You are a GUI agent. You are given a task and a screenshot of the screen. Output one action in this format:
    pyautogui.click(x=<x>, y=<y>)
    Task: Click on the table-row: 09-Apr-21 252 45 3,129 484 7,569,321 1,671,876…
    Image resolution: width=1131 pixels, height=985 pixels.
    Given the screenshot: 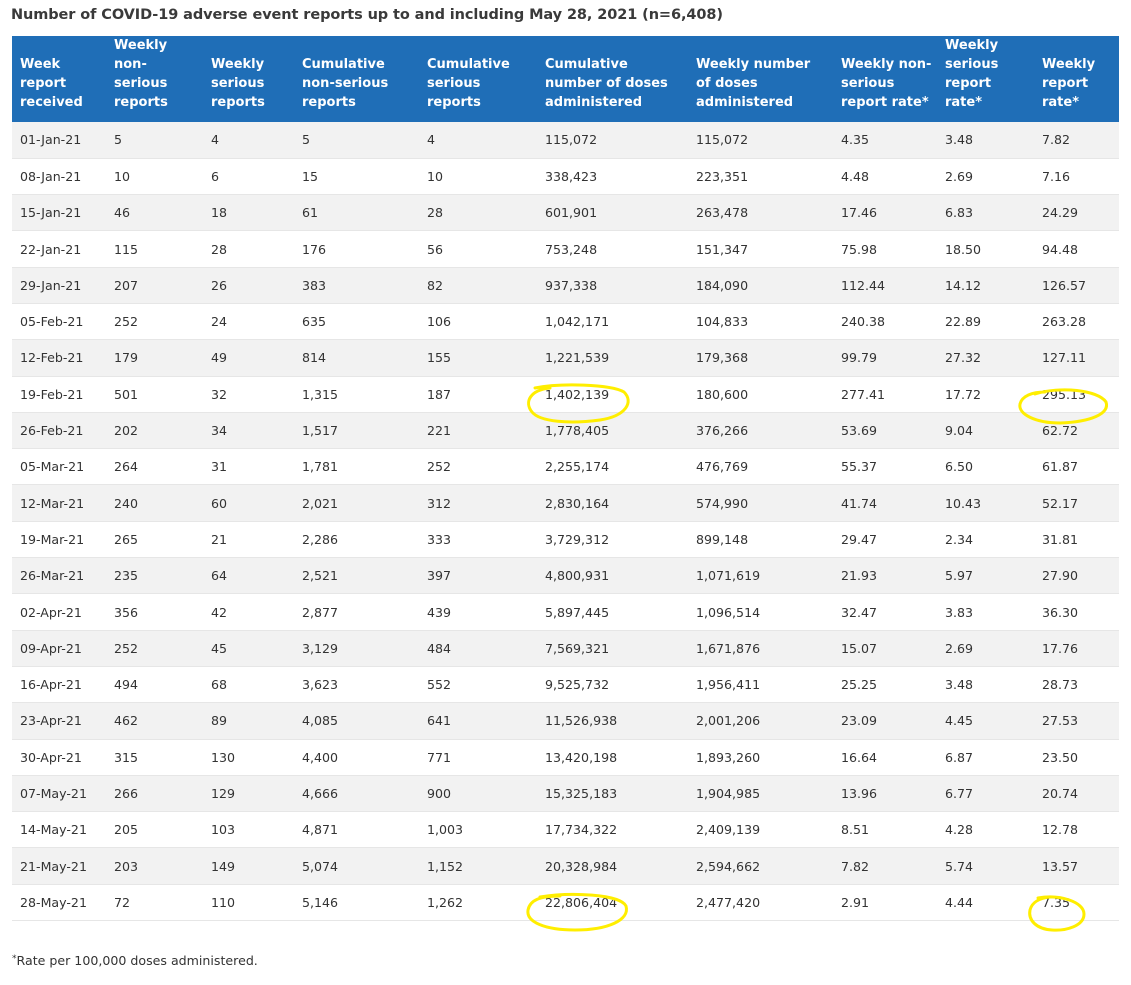 What is the action you would take?
    pyautogui.click(x=565, y=648)
    